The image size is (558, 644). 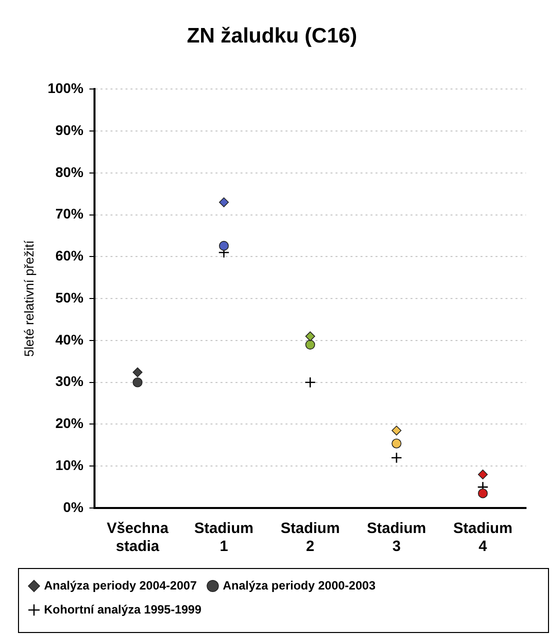 What do you see at coordinates (121, 585) in the screenshot?
I see `legend-label: Analýza periody 2004-2007` at bounding box center [121, 585].